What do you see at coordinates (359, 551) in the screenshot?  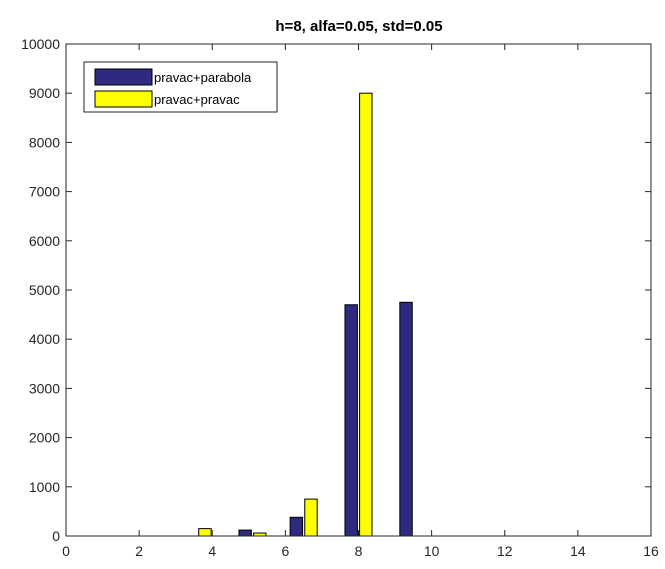 I see `x-tick-label-4: 8` at bounding box center [359, 551].